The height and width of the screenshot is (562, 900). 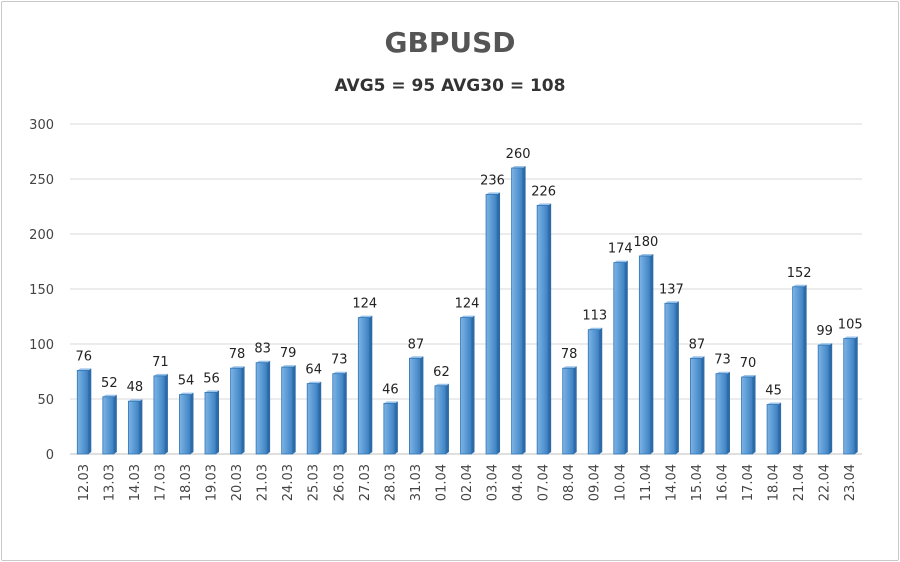 What do you see at coordinates (850, 325) in the screenshot?
I see `data-label: 105` at bounding box center [850, 325].